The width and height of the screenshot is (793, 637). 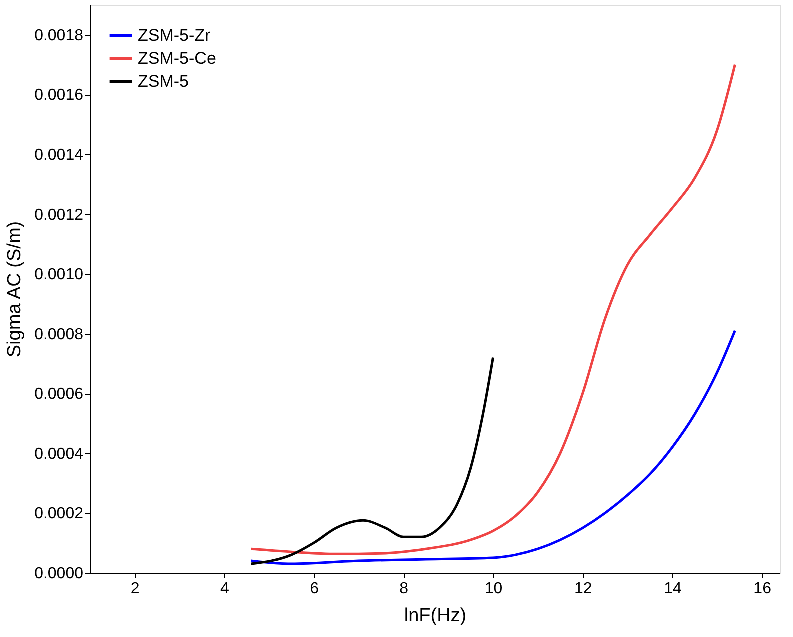 I want to click on y-tick-label: 0.0002, so click(x=59, y=514).